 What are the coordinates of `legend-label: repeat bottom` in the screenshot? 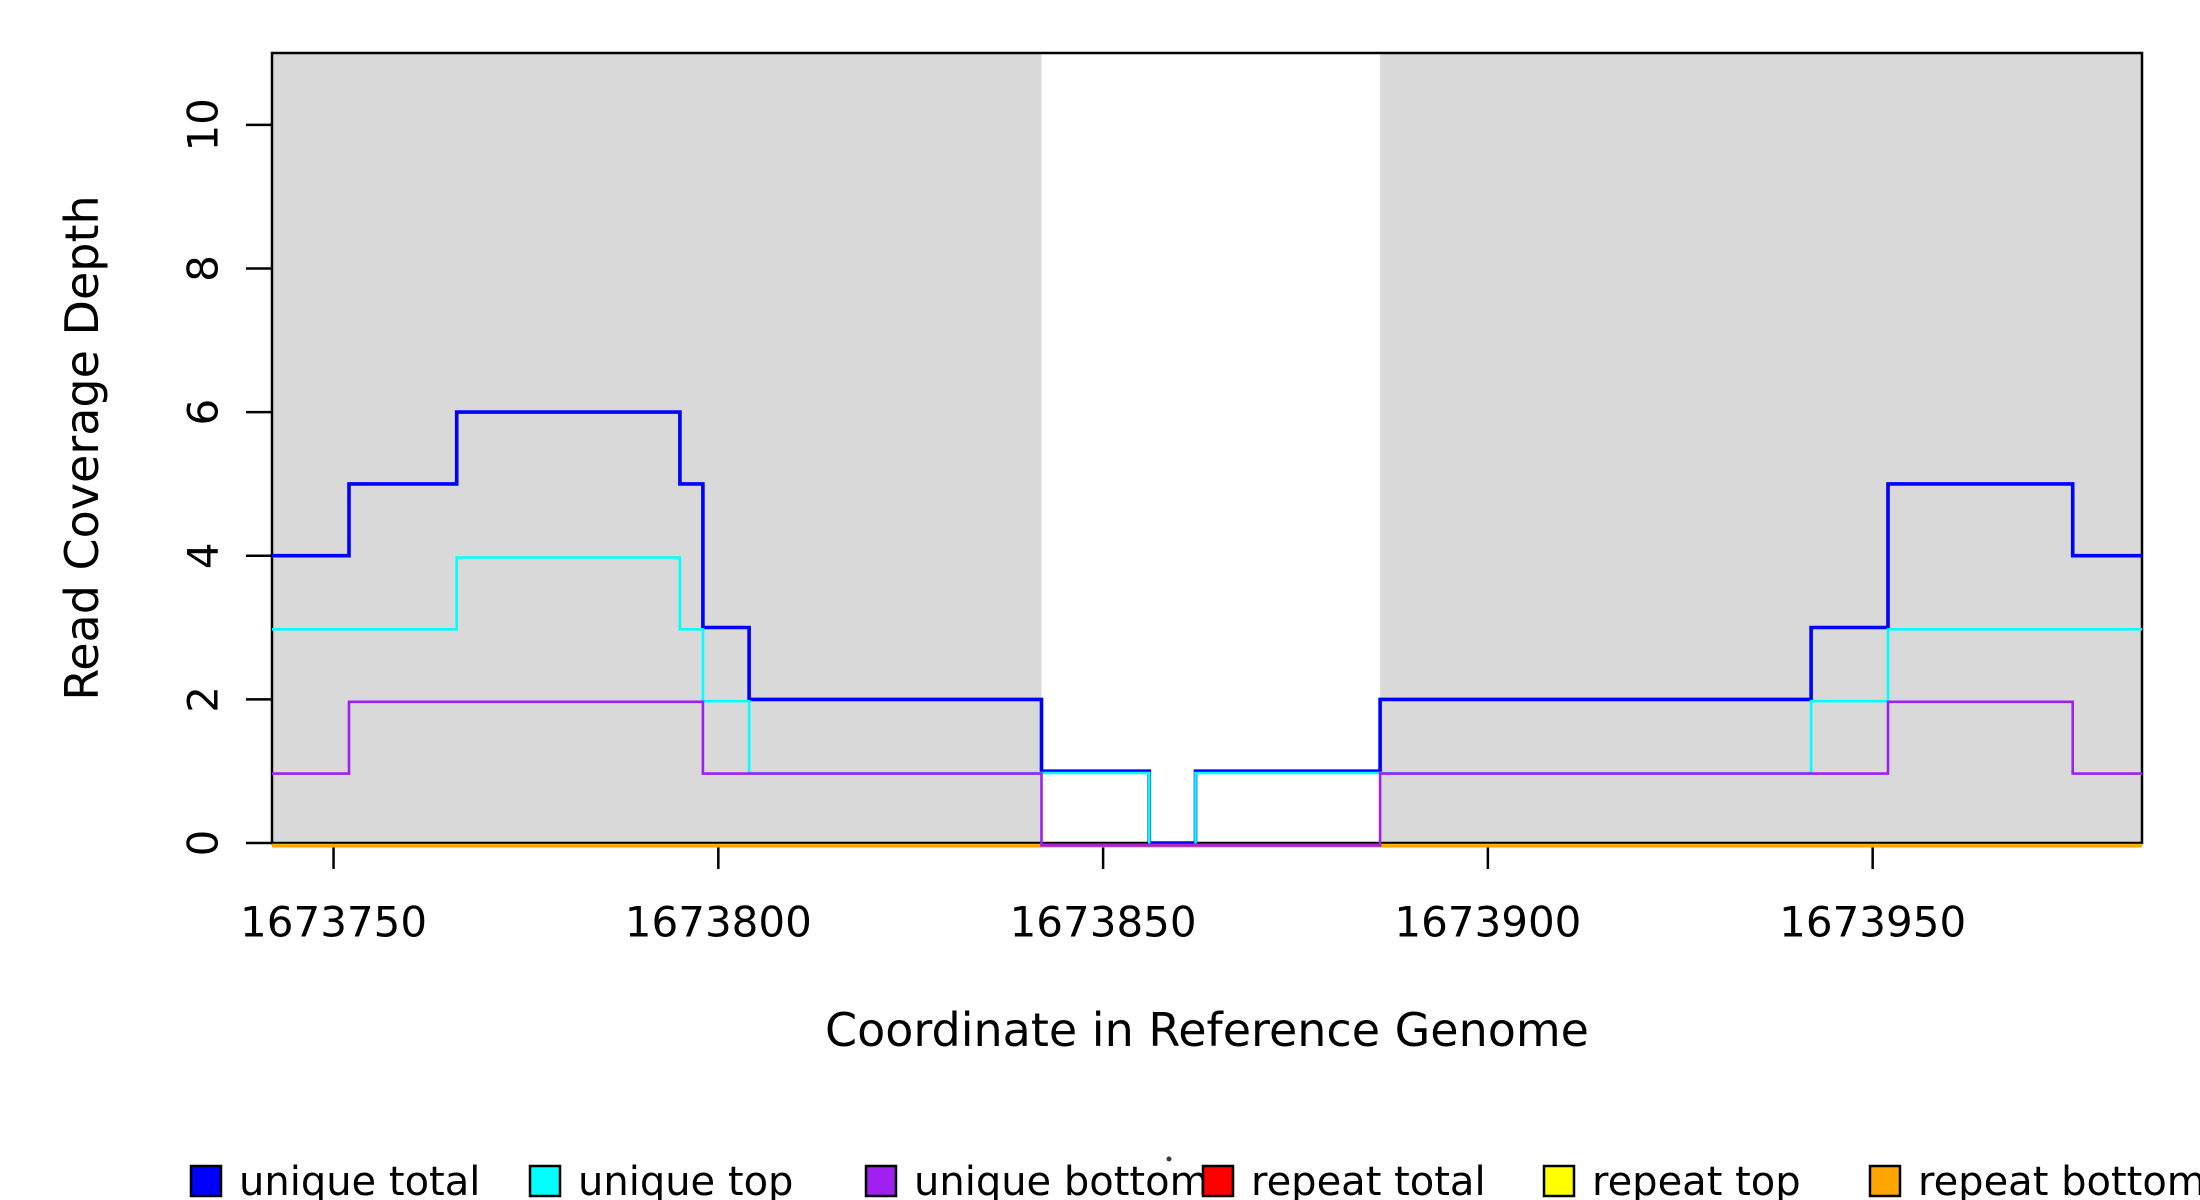 It's located at (2059, 1179).